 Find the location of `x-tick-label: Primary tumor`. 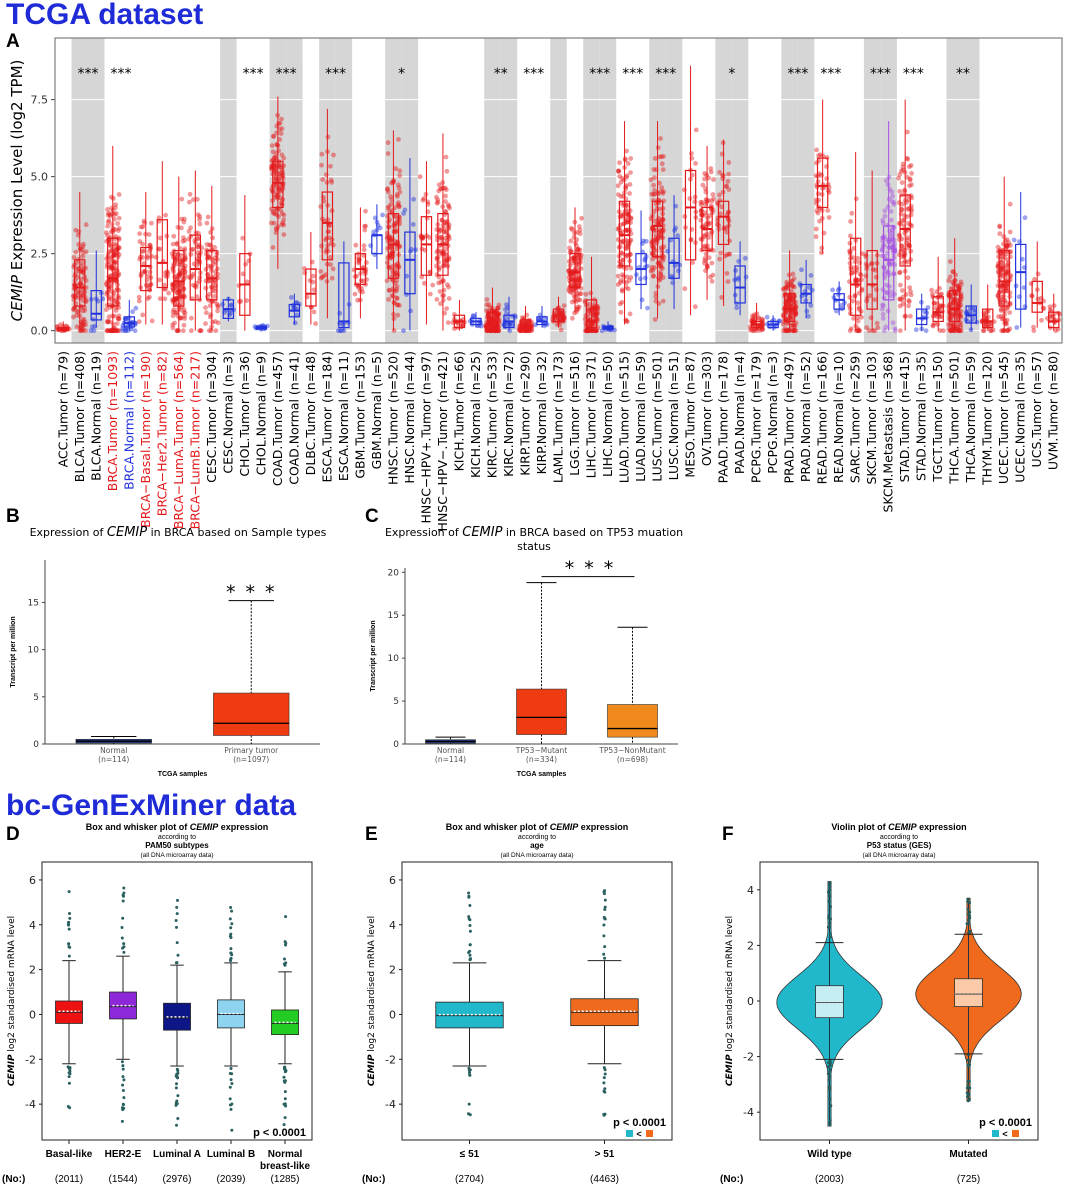

x-tick-label: Primary tumor is located at coordinates (251, 750).